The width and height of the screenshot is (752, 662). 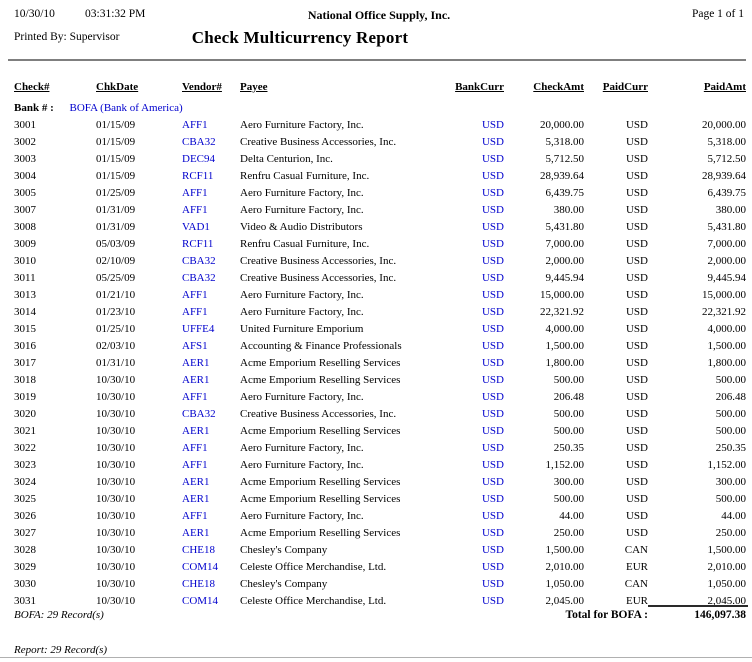 What do you see at coordinates (25, 567) in the screenshot?
I see `check-number-cell: 3029` at bounding box center [25, 567].